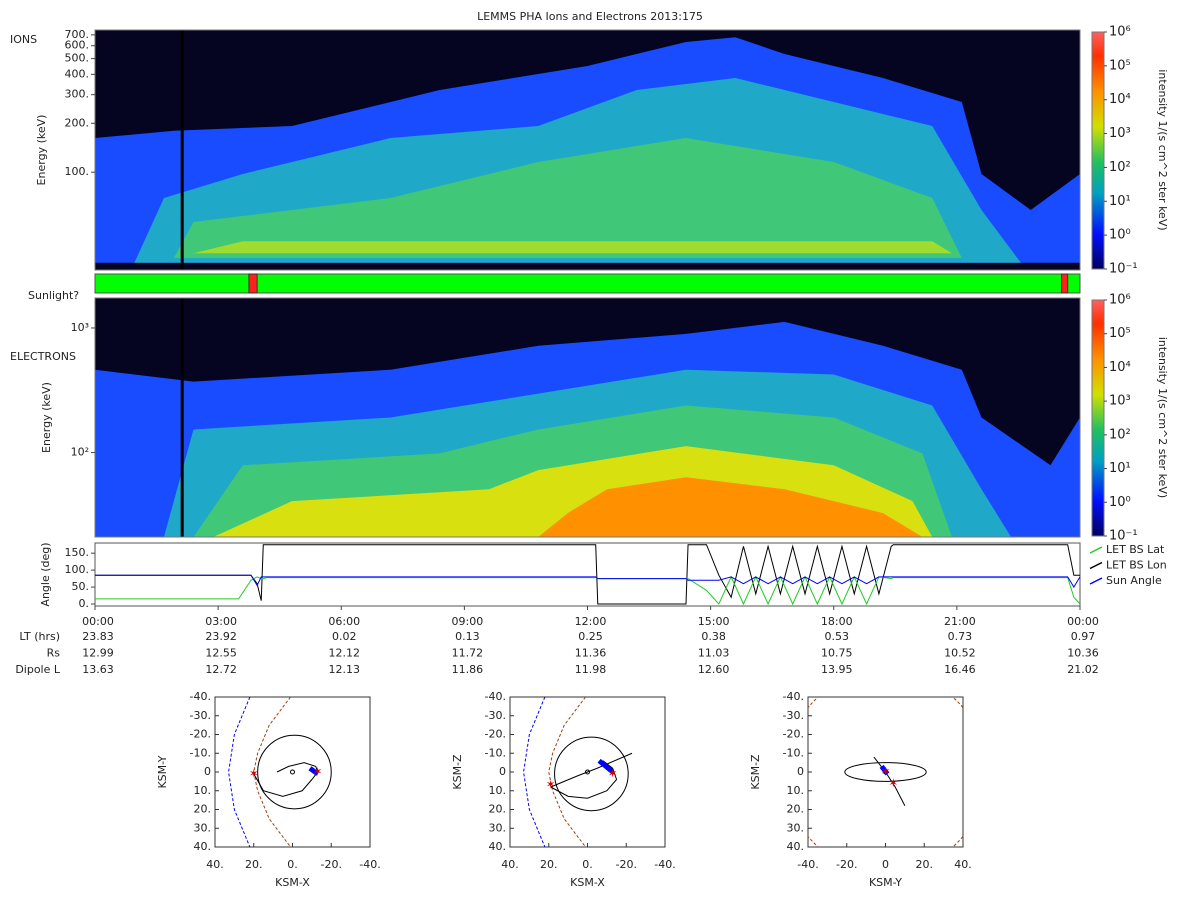 Image resolution: width=1200 pixels, height=900 pixels. I want to click on y-tick-label: 300., so click(77, 94).